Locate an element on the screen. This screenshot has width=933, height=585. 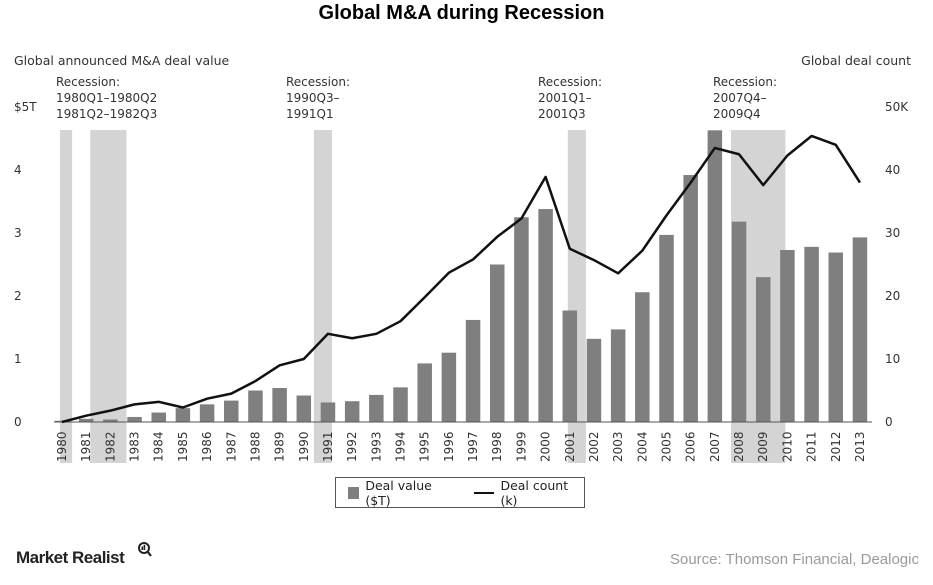
right-tick-label: 20 is located at coordinates (892, 296).